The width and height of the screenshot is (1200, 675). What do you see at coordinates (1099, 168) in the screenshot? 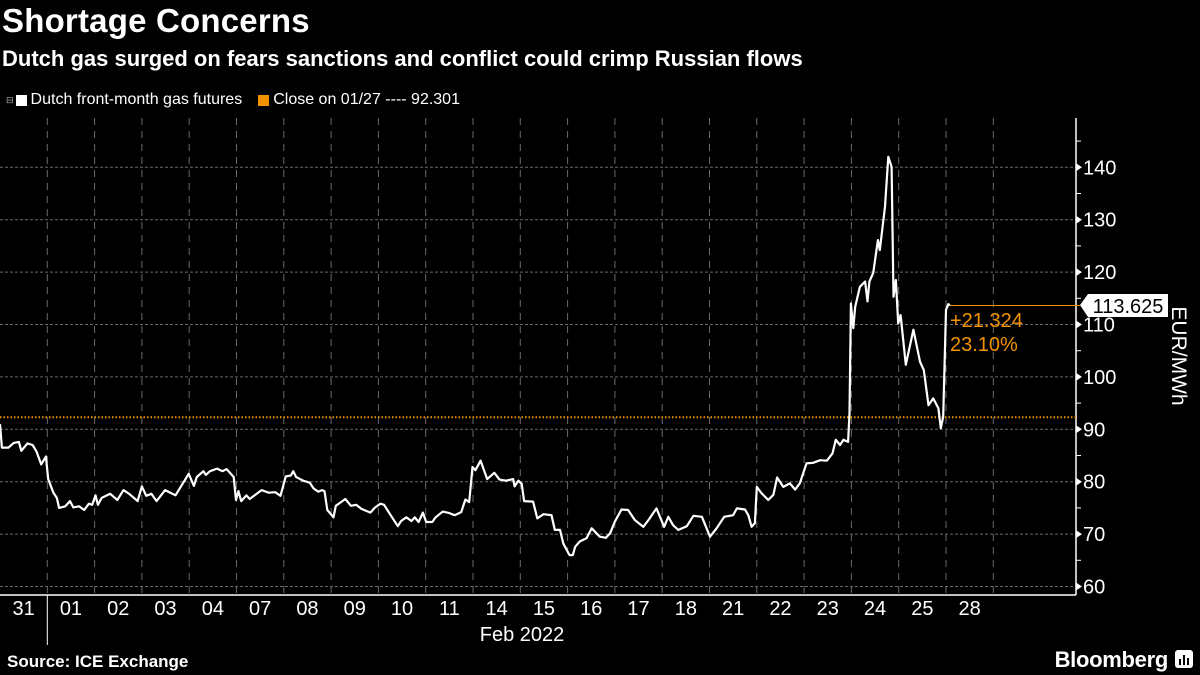
I see `y-tick-label: 140` at bounding box center [1099, 168].